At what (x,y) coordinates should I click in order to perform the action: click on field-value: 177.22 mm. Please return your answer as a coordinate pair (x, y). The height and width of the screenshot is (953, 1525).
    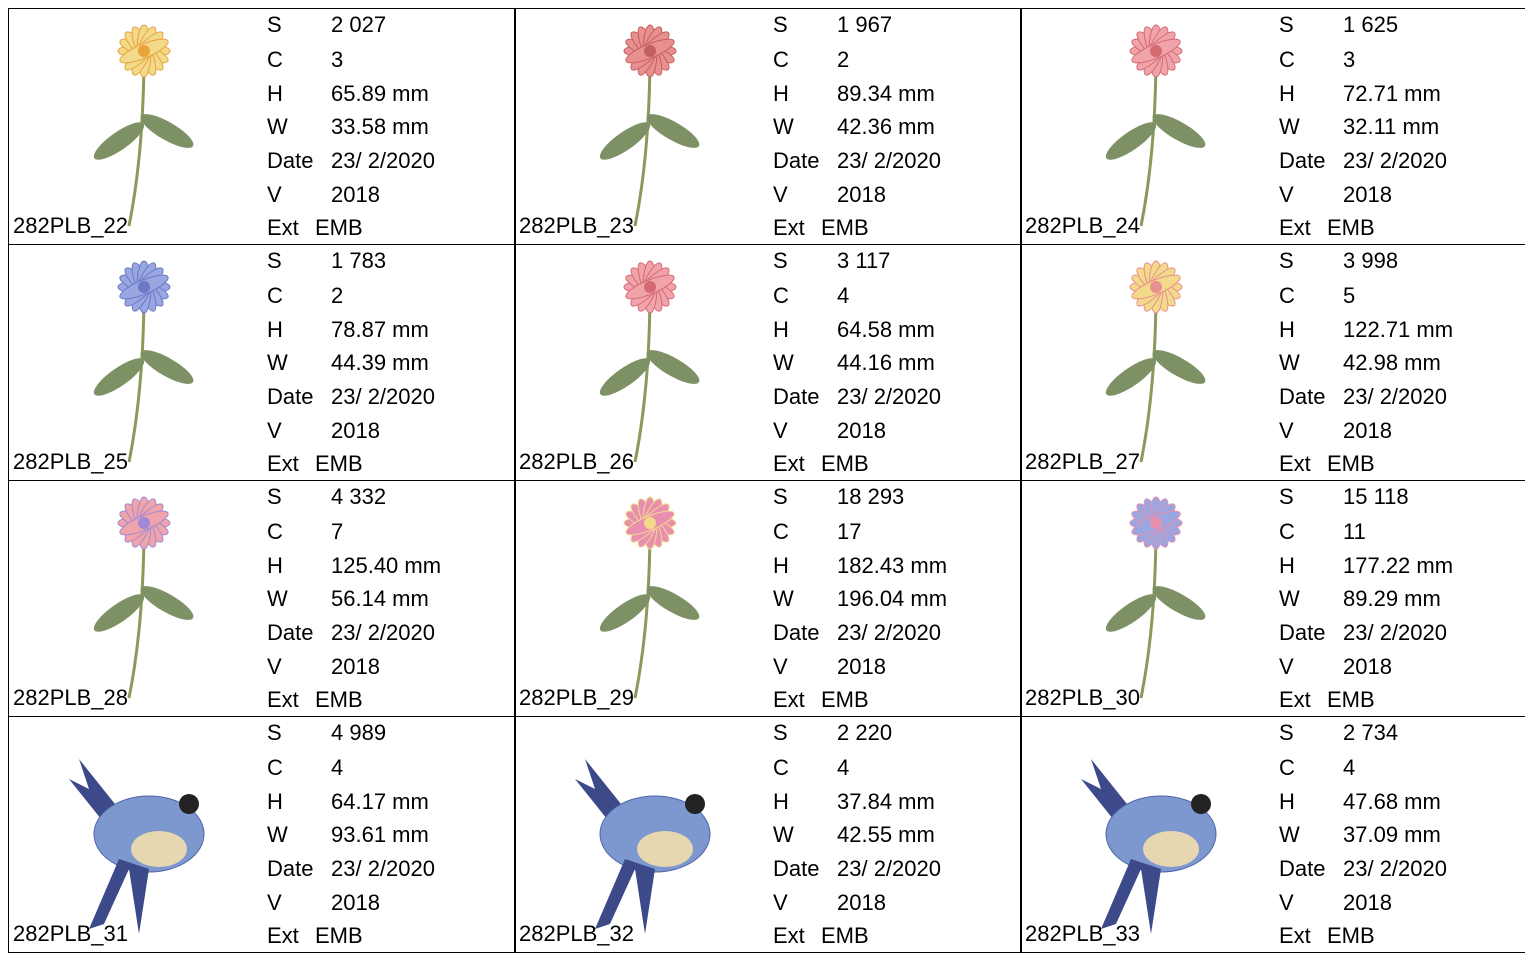
    Looking at the image, I should click on (1398, 565).